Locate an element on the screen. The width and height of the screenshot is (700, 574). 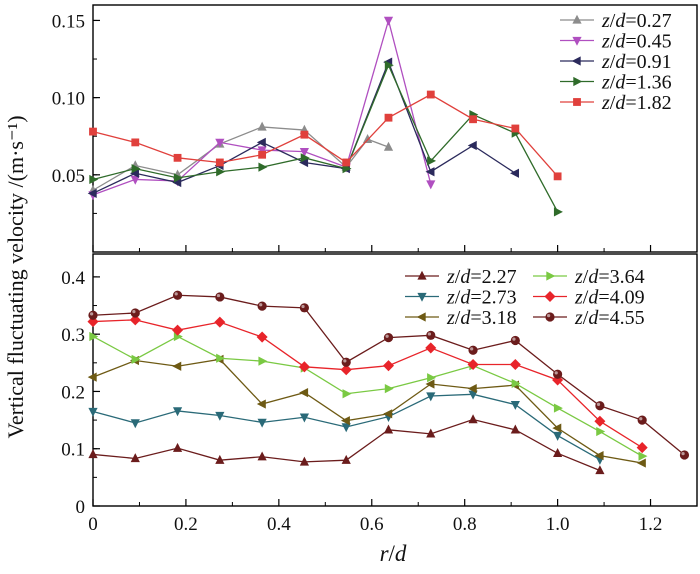
legend-label: z/d=0.45 is located at coordinates (636, 42).